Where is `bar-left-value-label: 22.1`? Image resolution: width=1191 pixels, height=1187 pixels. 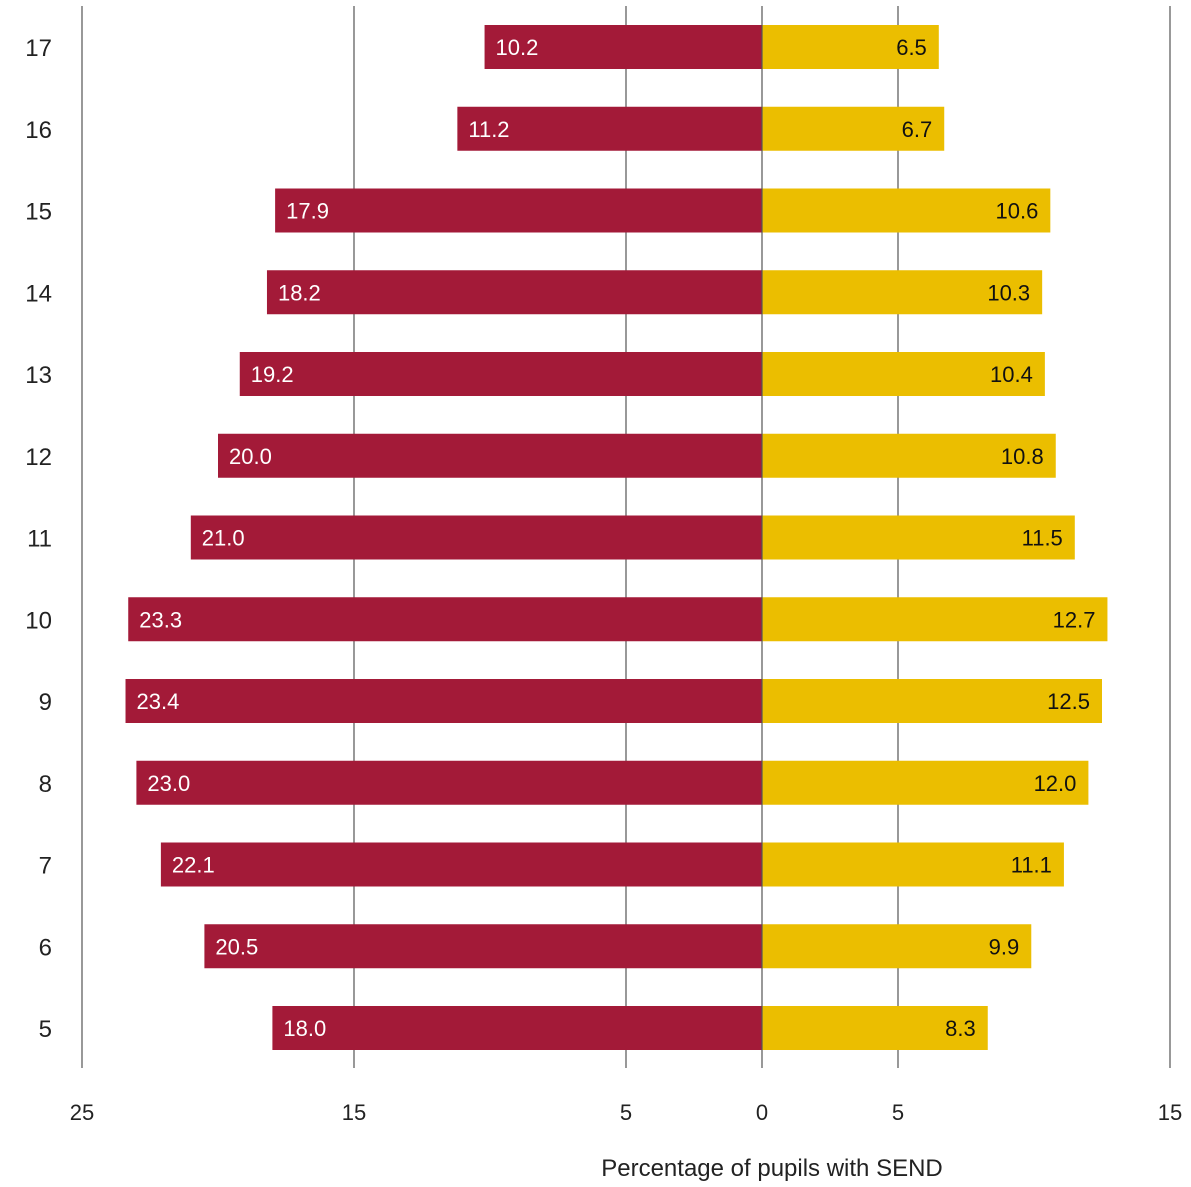 bar-left-value-label: 22.1 is located at coordinates (193, 865).